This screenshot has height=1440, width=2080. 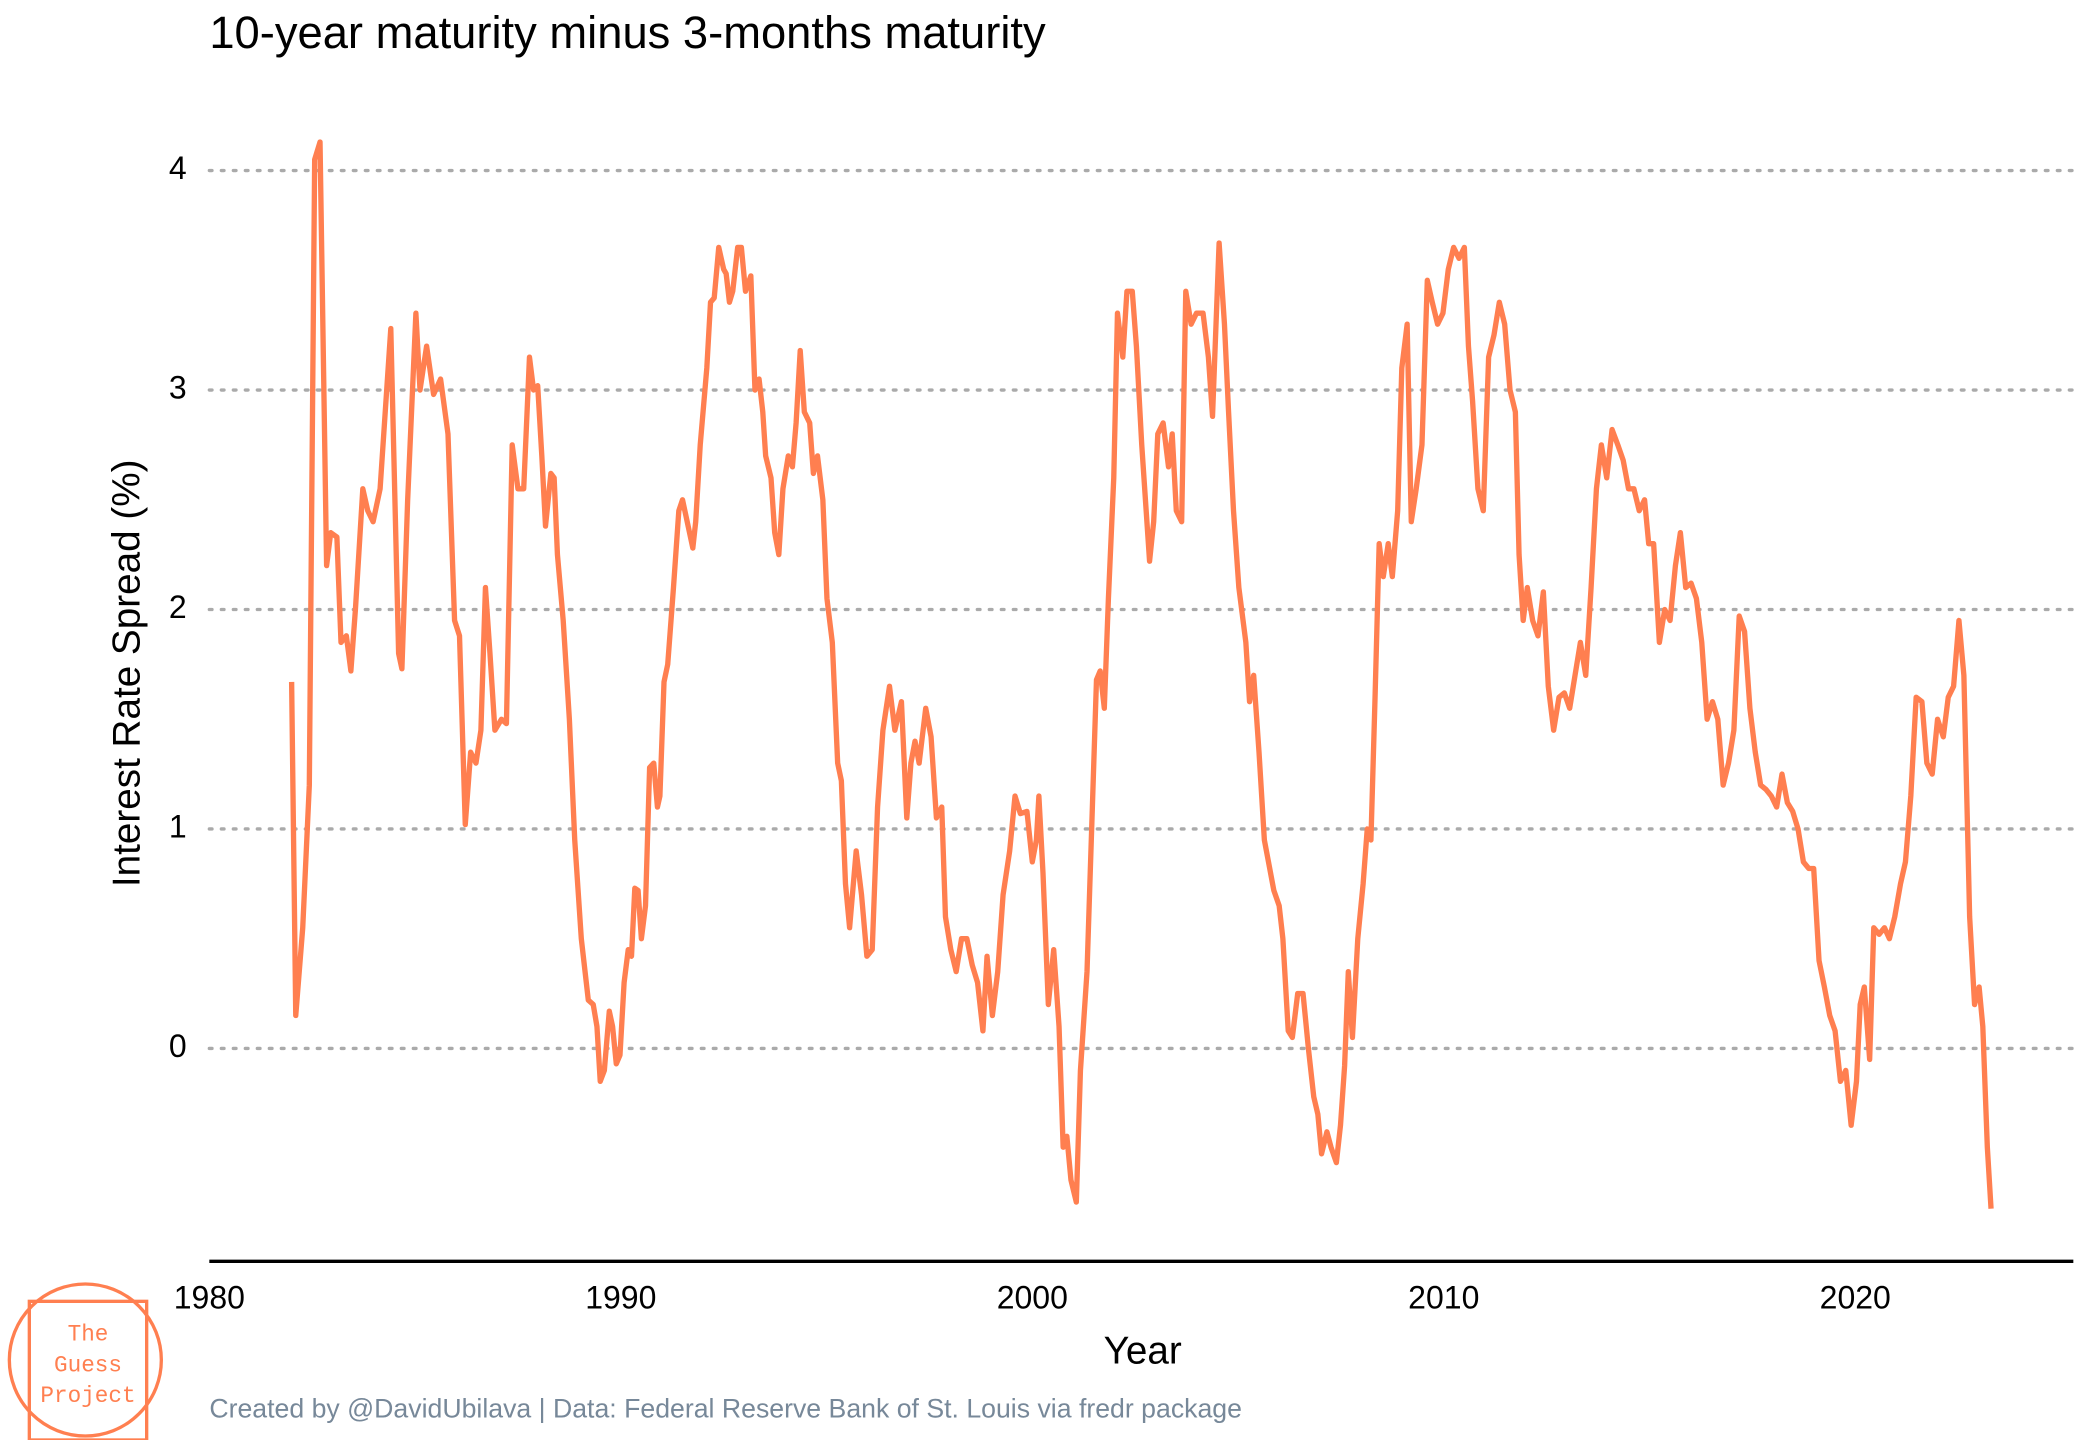 What do you see at coordinates (88, 1365) in the screenshot?
I see `logo-text: Guess` at bounding box center [88, 1365].